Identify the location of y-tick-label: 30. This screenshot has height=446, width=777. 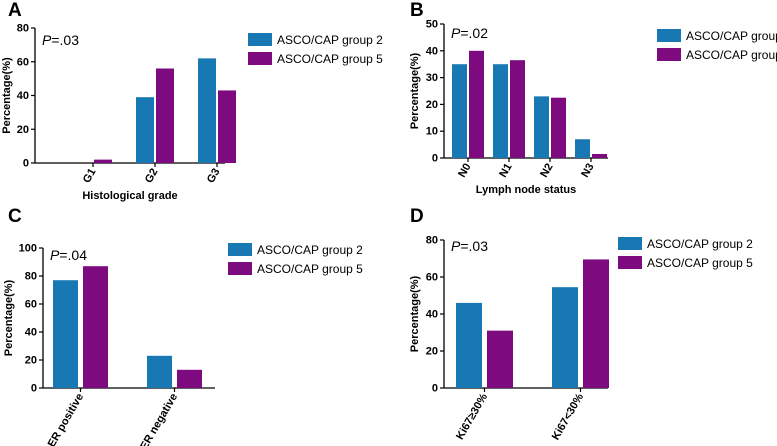
(432, 78).